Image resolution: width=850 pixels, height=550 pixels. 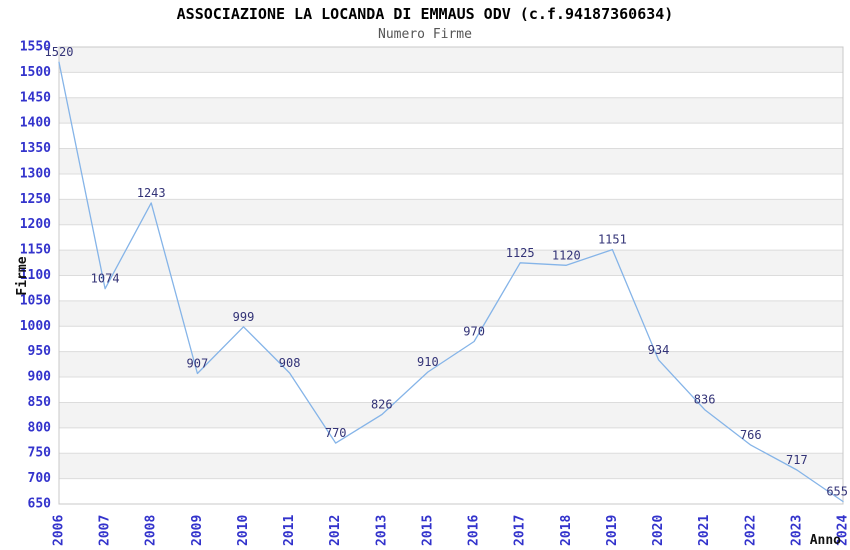 What do you see at coordinates (35, 300) in the screenshot?
I see `y-tick-label: 1050` at bounding box center [35, 300].